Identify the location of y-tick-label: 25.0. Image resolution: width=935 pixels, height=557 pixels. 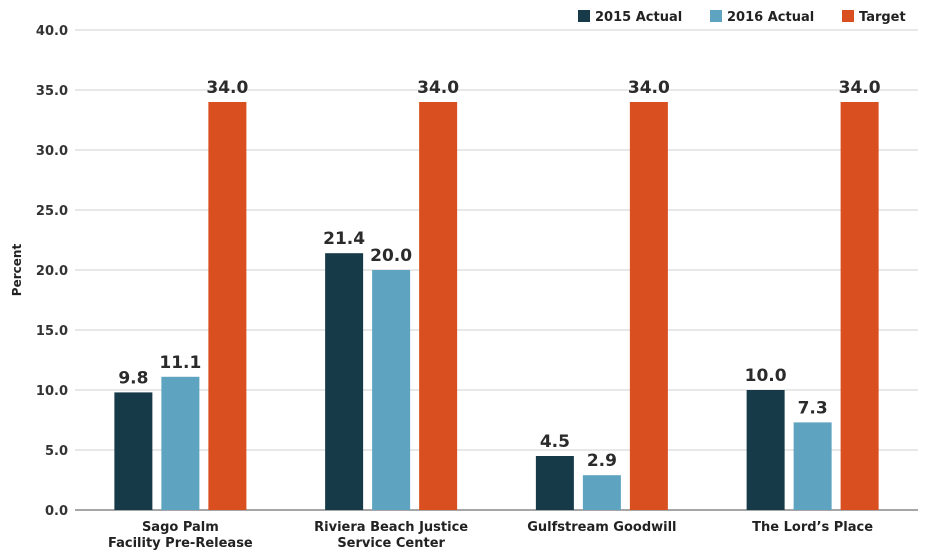
(52, 211).